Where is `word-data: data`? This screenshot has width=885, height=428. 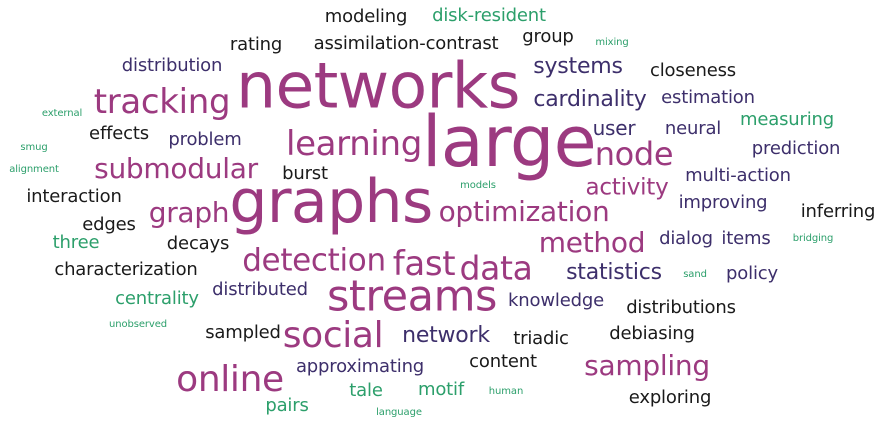
word-data: data is located at coordinates (496, 268).